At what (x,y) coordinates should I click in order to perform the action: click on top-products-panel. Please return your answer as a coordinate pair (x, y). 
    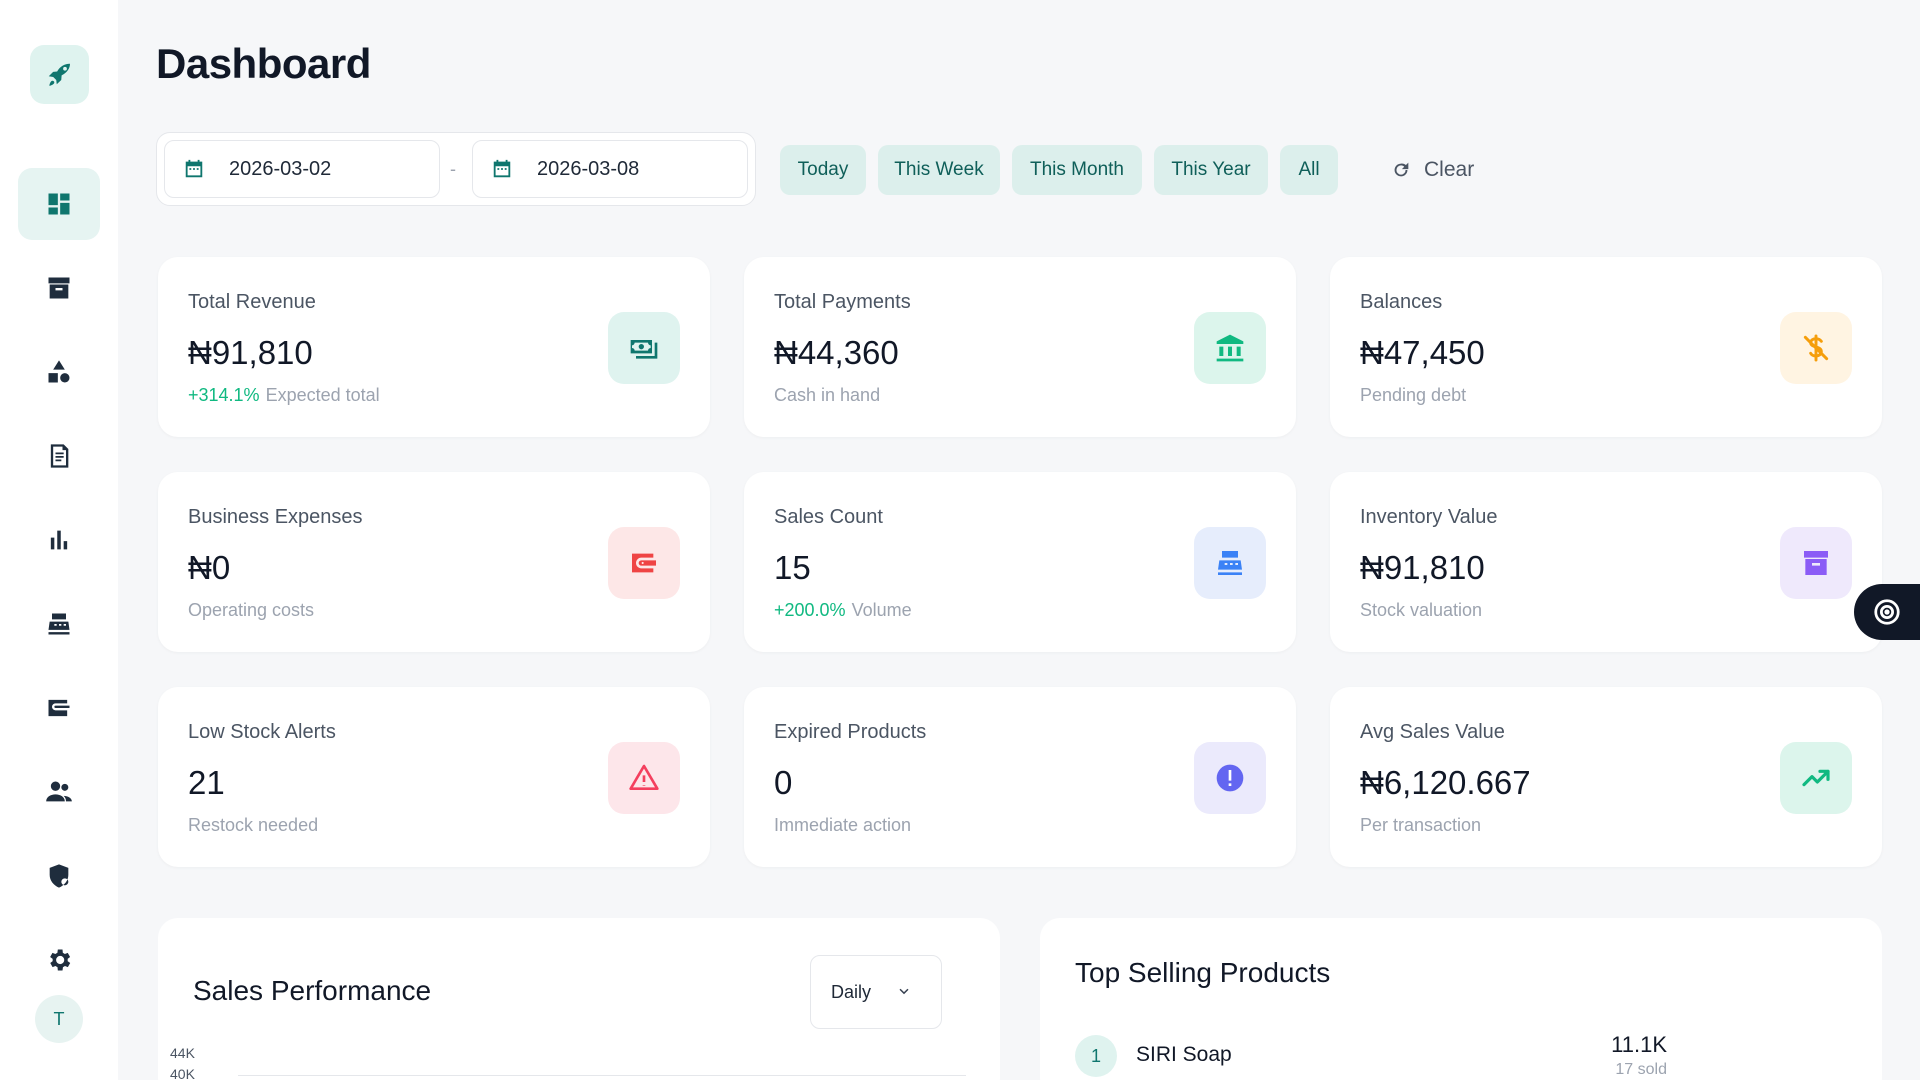
    Looking at the image, I should click on (1461, 999).